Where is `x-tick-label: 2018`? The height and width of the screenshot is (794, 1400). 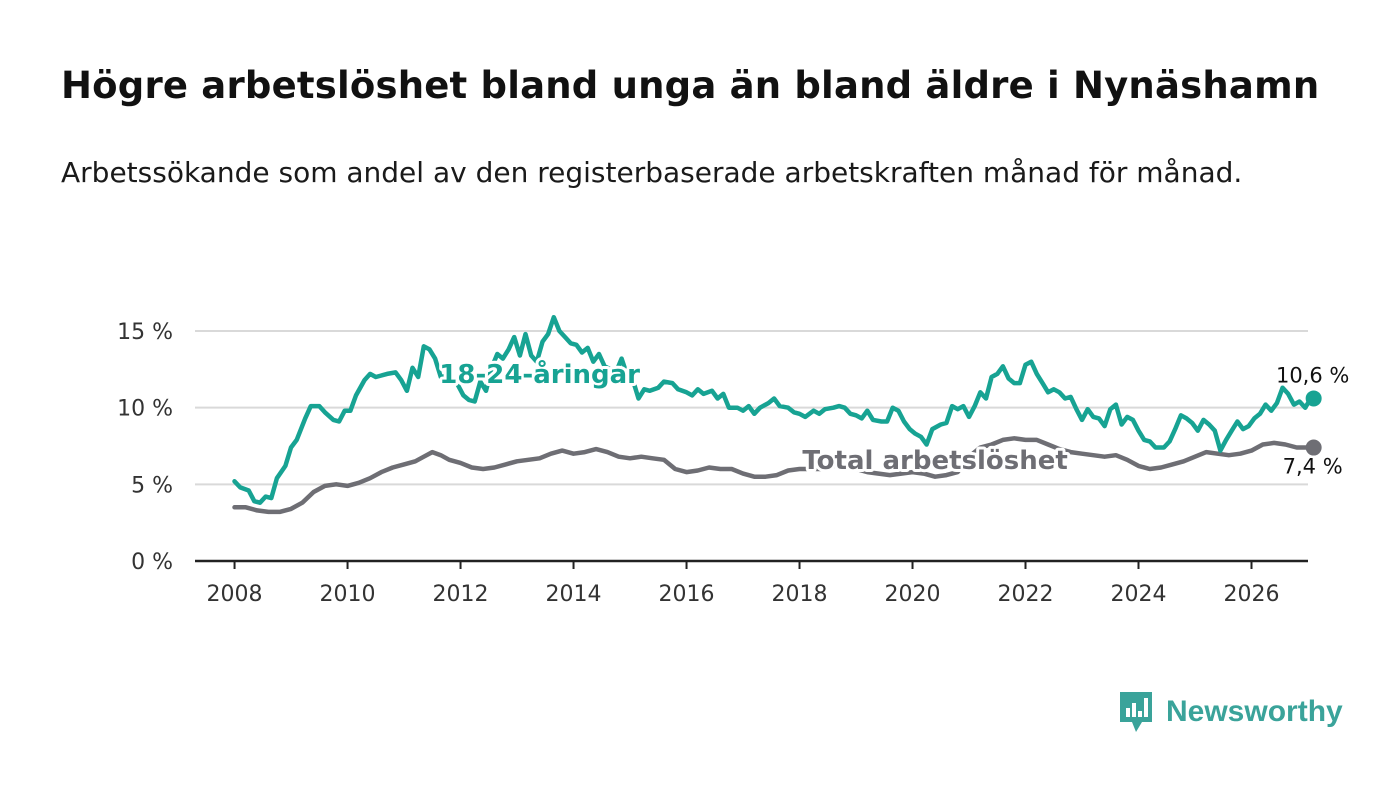 x-tick-label: 2018 is located at coordinates (800, 594).